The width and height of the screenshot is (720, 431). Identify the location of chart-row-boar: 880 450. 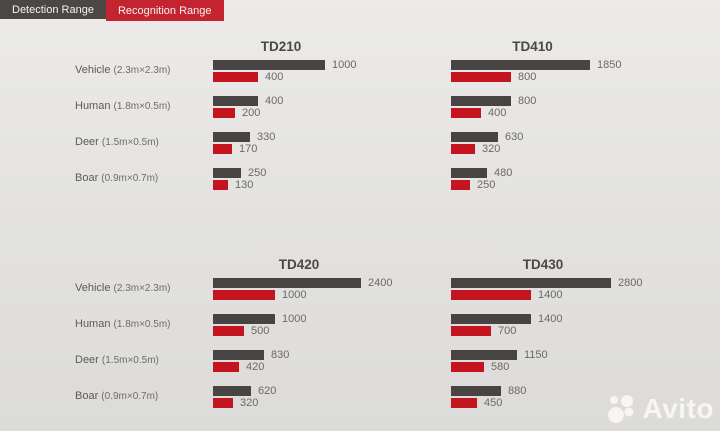
(546, 403).